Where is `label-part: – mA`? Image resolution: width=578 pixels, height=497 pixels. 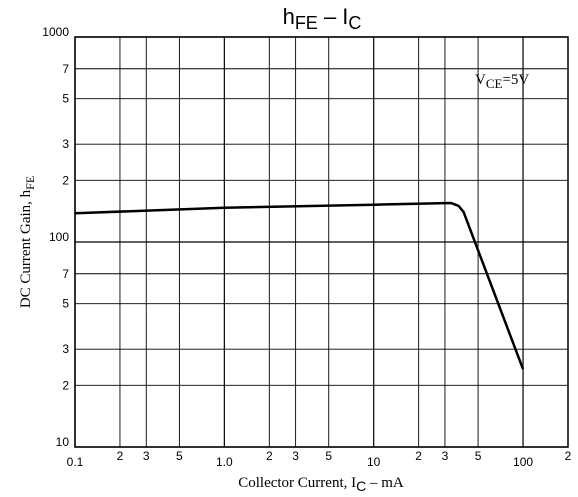 label-part: – mA is located at coordinates (385, 483).